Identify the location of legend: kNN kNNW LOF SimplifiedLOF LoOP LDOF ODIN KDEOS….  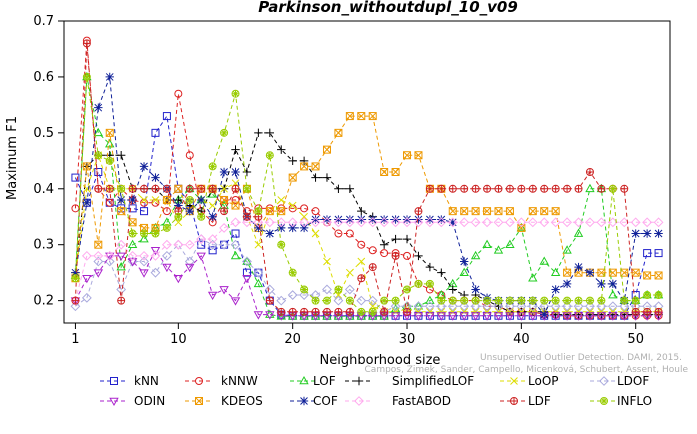
(376, 391).